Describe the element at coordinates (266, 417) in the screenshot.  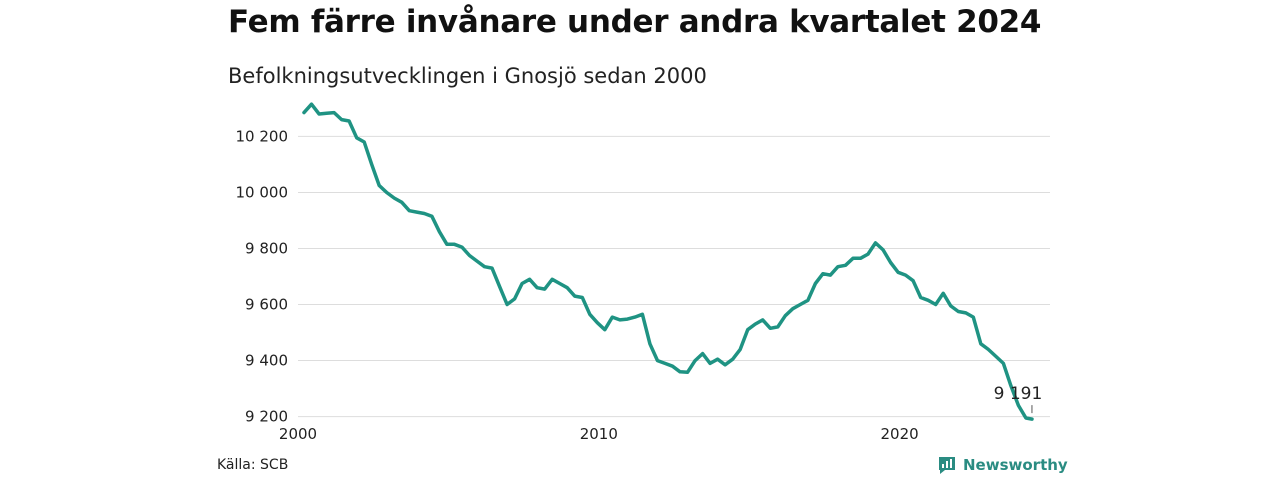
I see `y-tick-label: 9 200` at that location.